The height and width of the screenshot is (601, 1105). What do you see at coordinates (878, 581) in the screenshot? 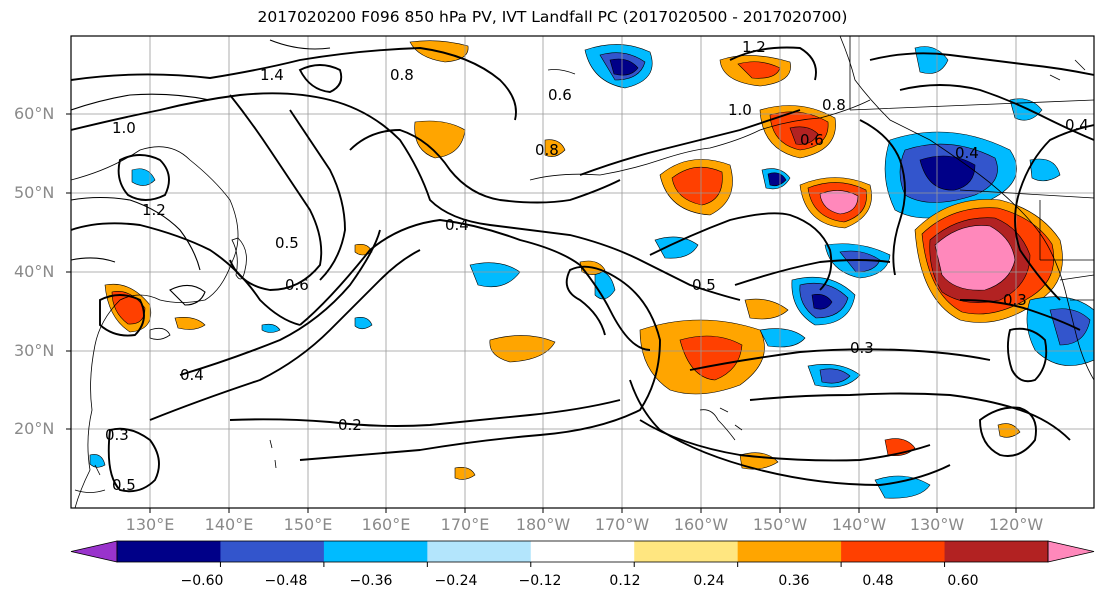
I see `colorbar-tick-label: 0.48` at bounding box center [878, 581].